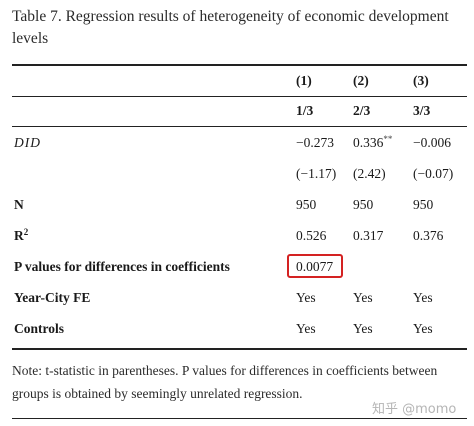 The image size is (474, 426). What do you see at coordinates (423, 297) in the screenshot?
I see `fe-value-3: Yes` at bounding box center [423, 297].